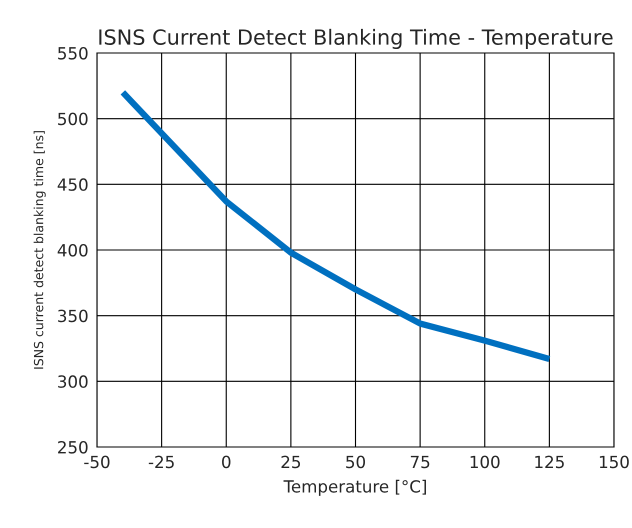 The width and height of the screenshot is (632, 528). Describe the element at coordinates (73, 184) in the screenshot. I see `y-tick-label: 450` at that location.